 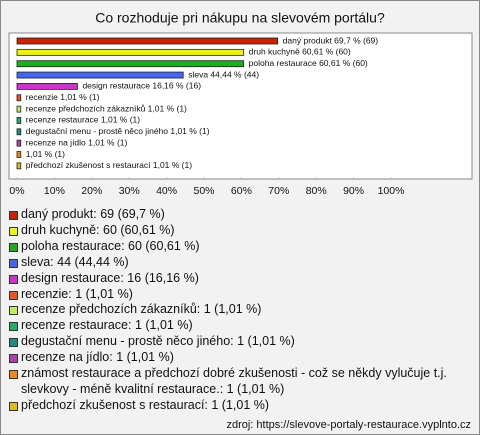 What do you see at coordinates (240, 326) in the screenshot?
I see `legend-item: recenze restaurace: 1 (1,01 %)` at bounding box center [240, 326].